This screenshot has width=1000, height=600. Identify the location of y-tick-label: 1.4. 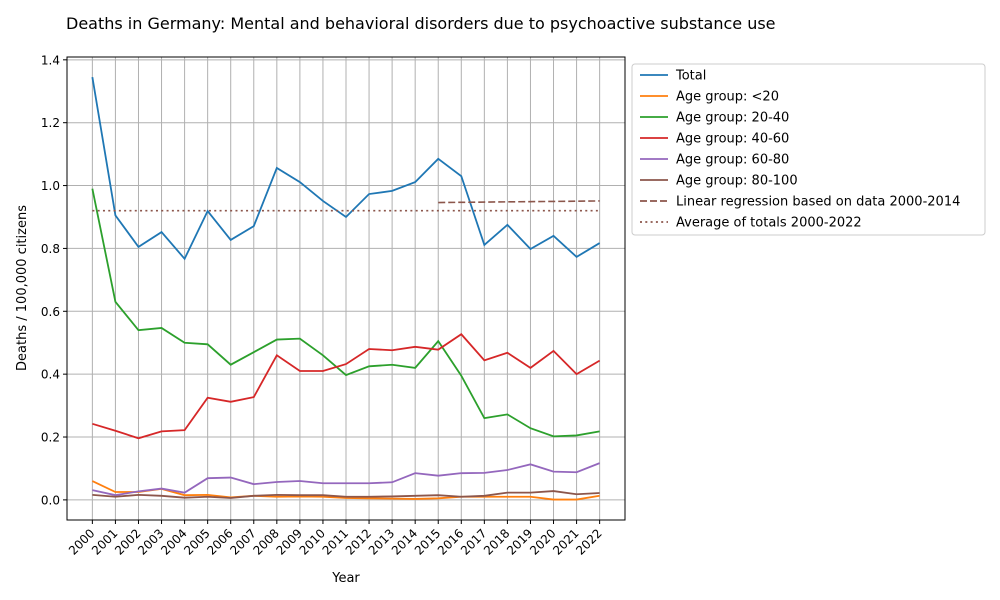
(50, 60).